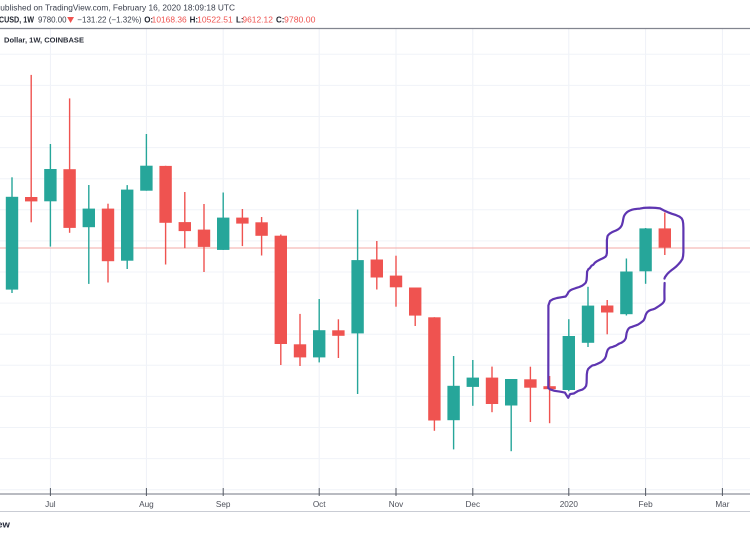 This screenshot has height=536, width=750. Describe the element at coordinates (5, 524) in the screenshot. I see `svg-text: ew` at that location.